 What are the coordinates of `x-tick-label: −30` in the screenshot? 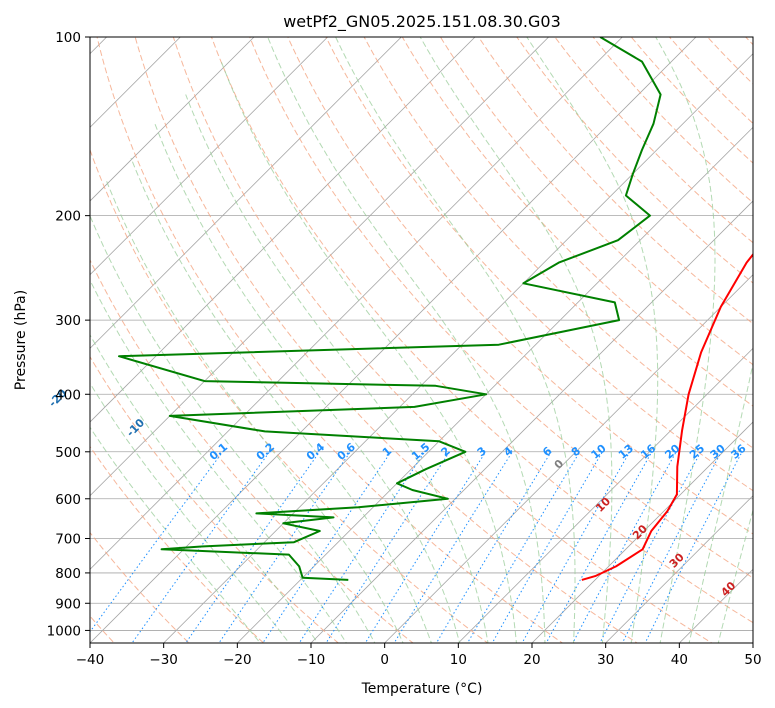 It's located at (163, 660).